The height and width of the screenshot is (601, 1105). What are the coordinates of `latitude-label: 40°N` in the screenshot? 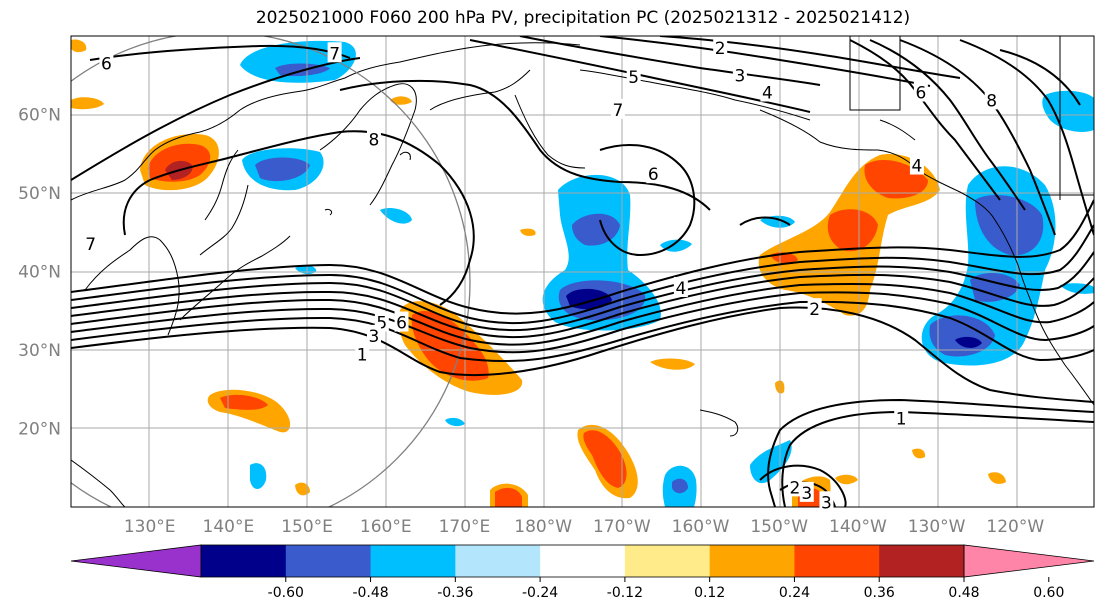 It's located at (39, 273).